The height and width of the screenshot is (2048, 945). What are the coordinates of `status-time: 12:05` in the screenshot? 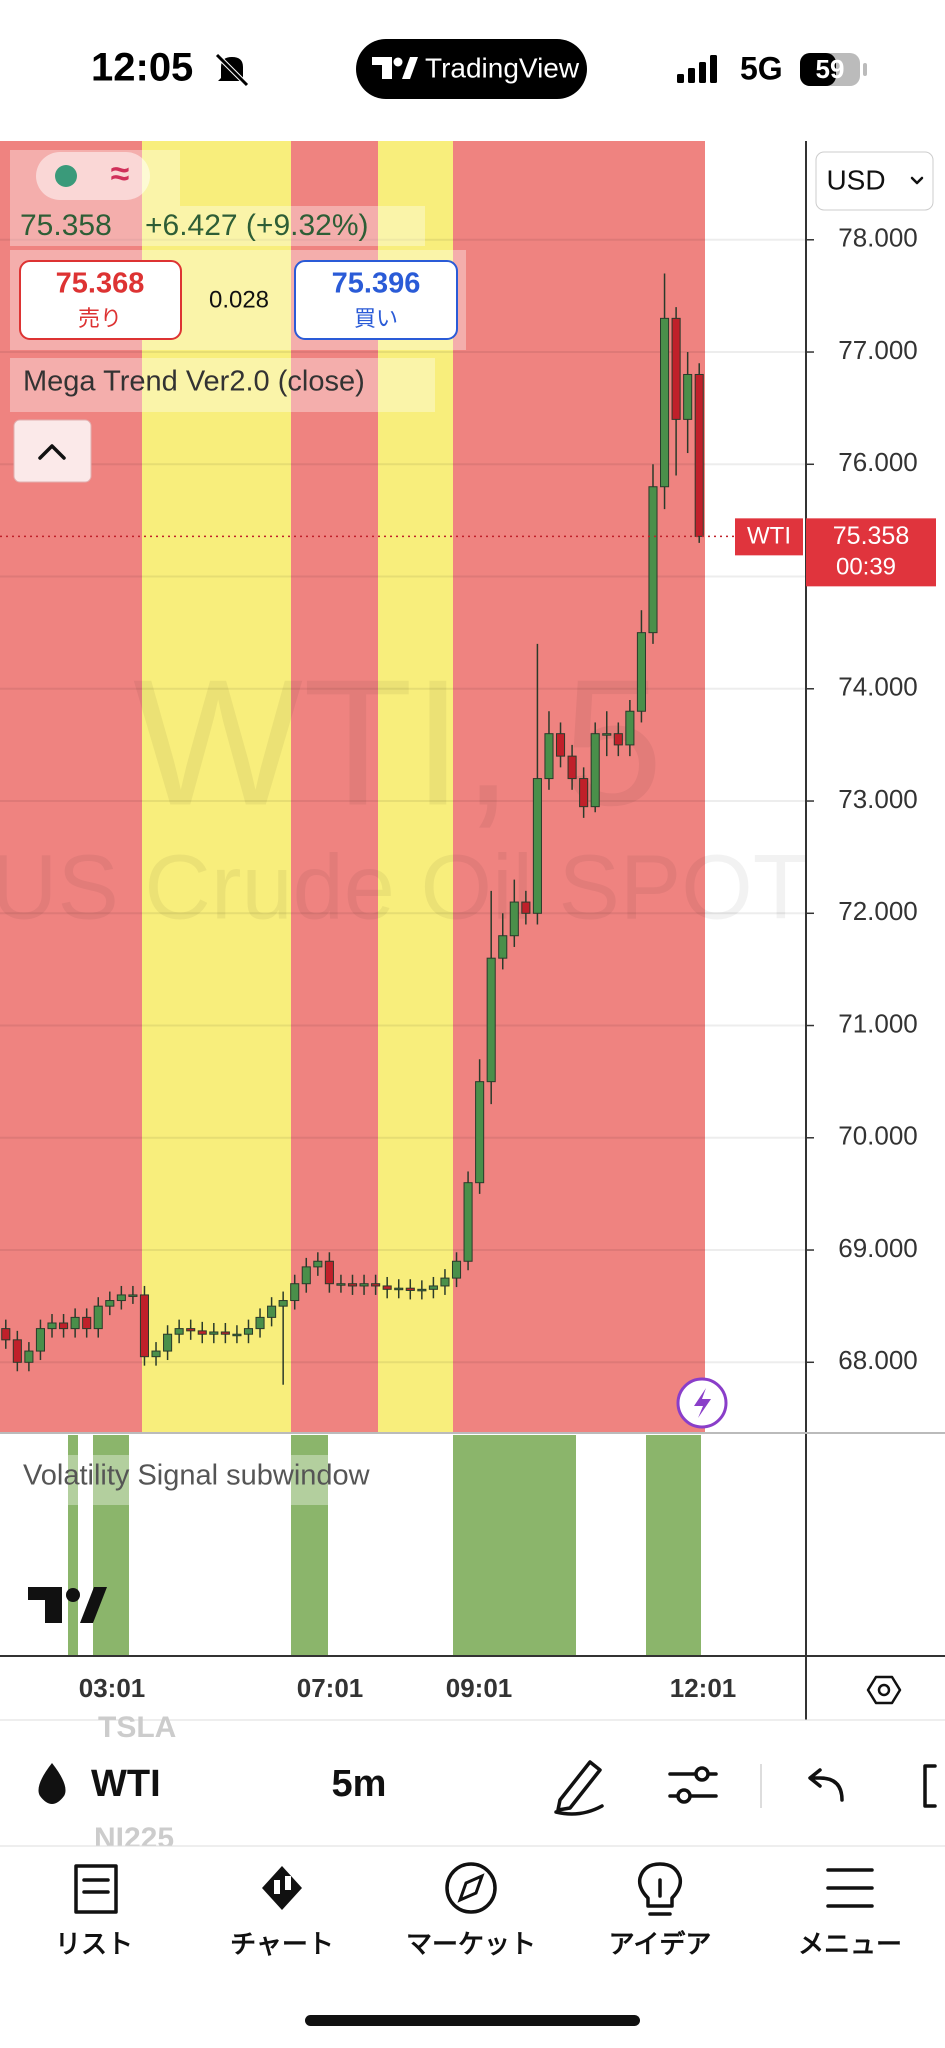 It's located at (142, 68).